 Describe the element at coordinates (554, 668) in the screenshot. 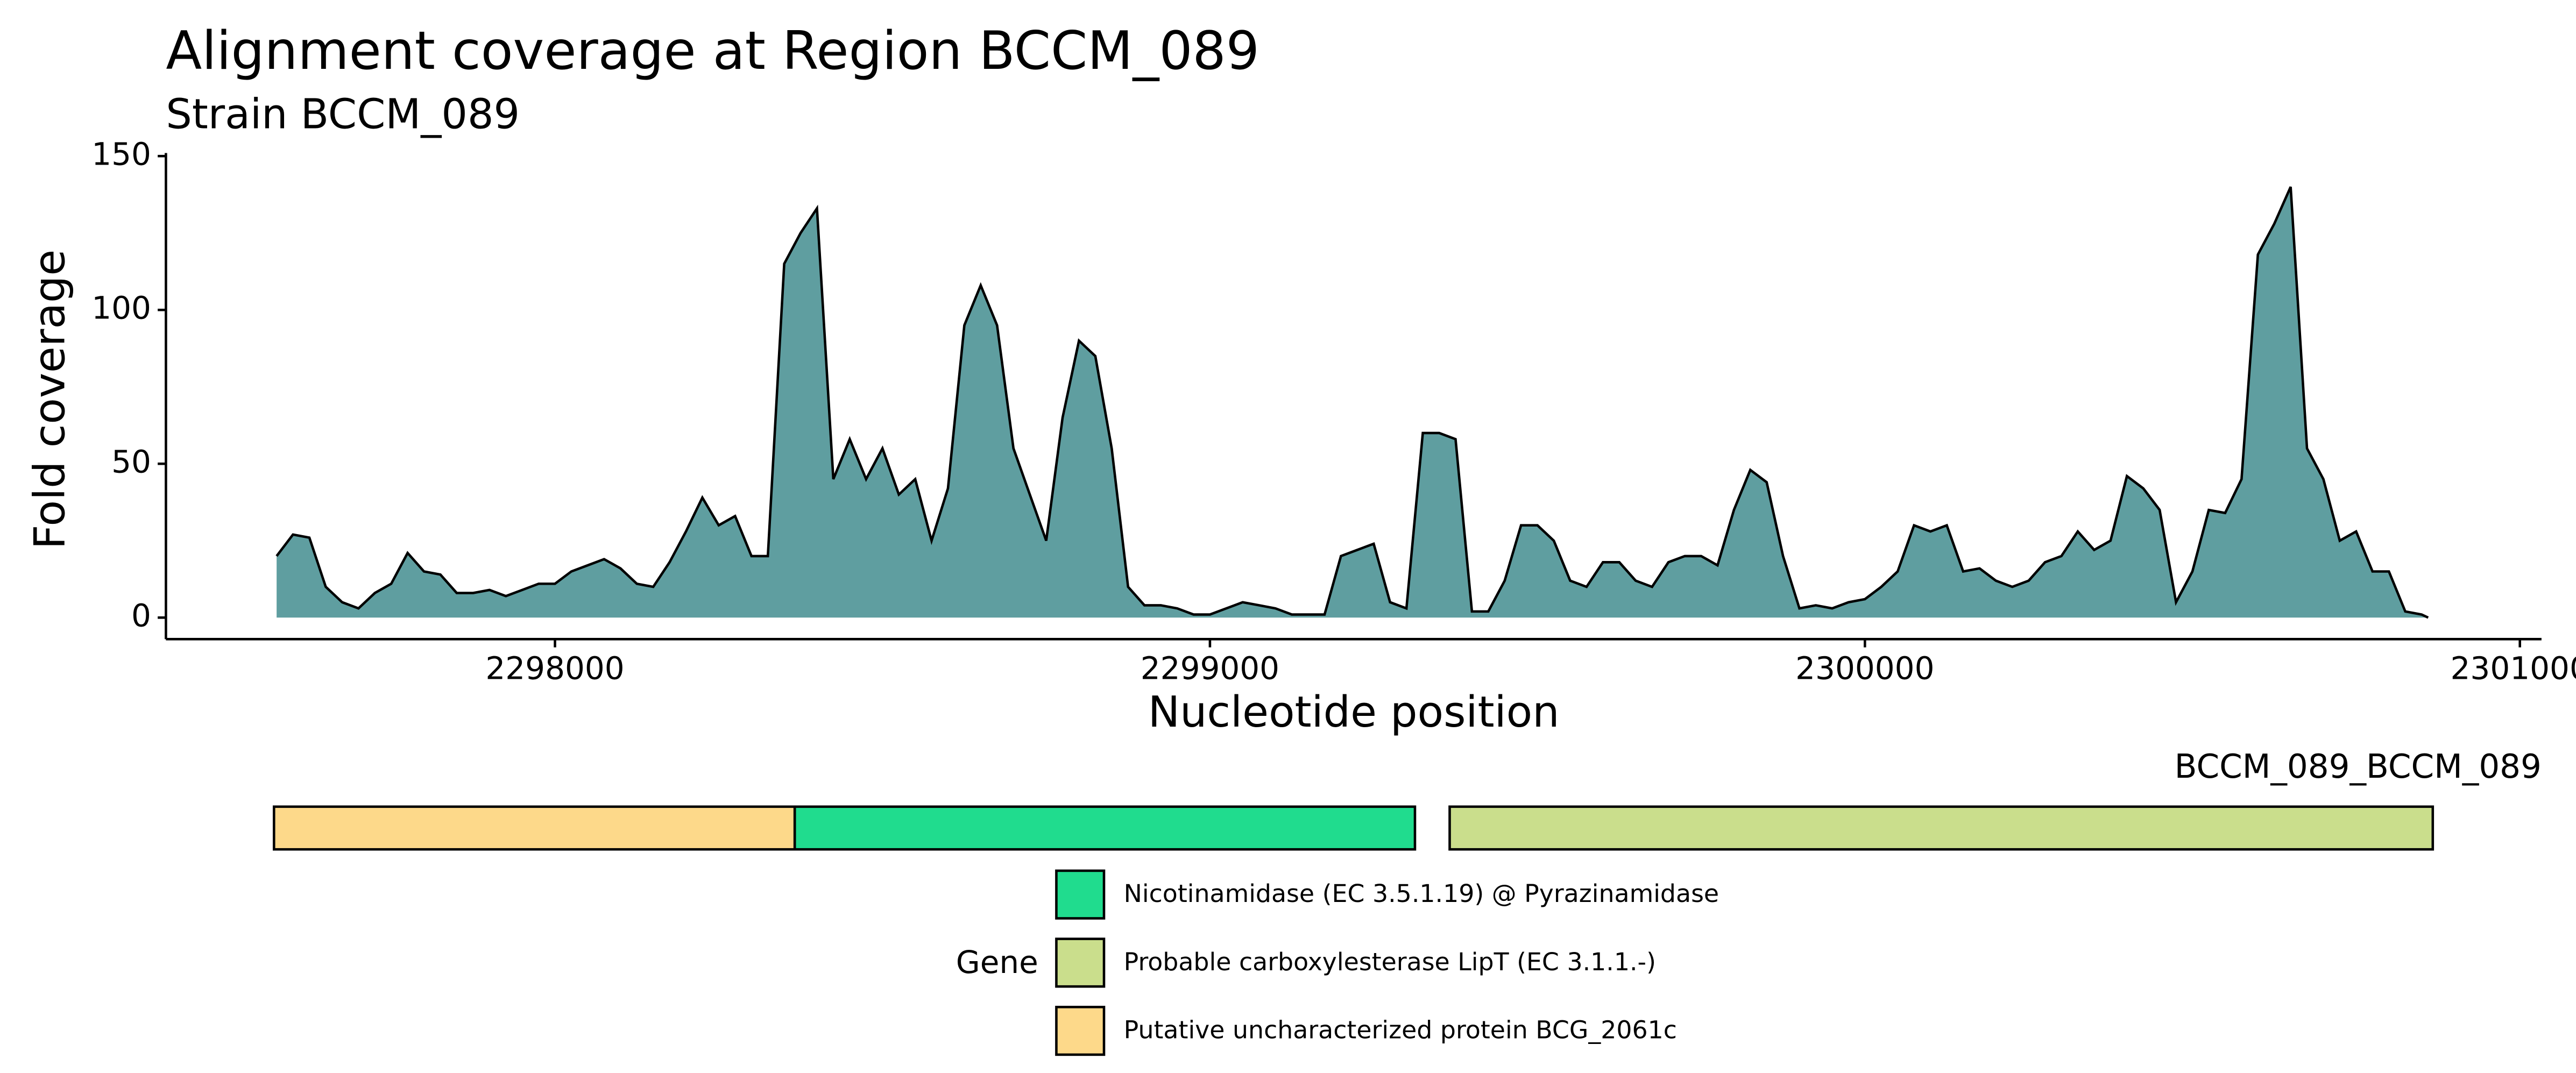

I see `x-tick-label: 2298000` at that location.